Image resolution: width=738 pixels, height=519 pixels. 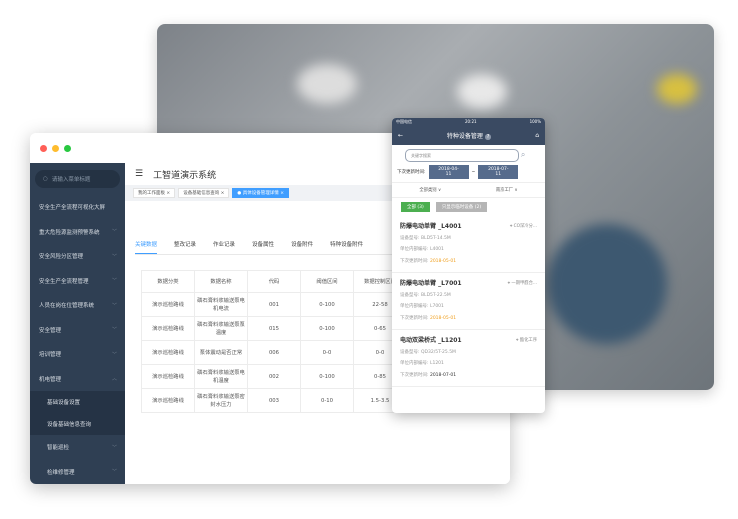 What do you see at coordinates (274, 328) in the screenshot?
I see `table-row: 演示巡检路线 磷石膏料浆输送泵泵温度 015 0-100 0-65` at bounding box center [274, 328].